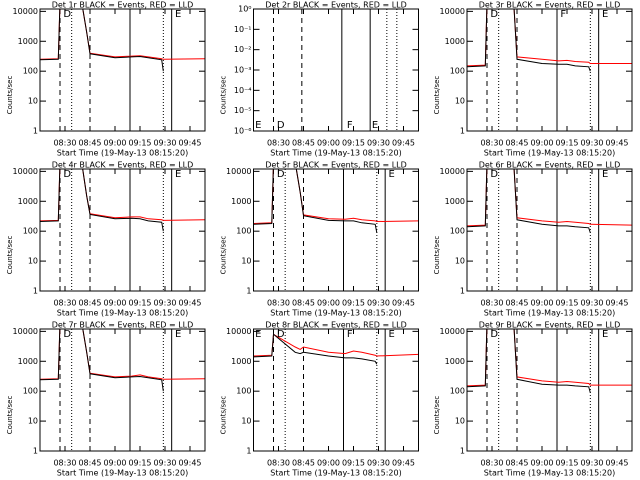 The image size is (640, 480). Describe the element at coordinates (243, 110) in the screenshot. I see `y-tick-label: 10⁻⁵` at that location.